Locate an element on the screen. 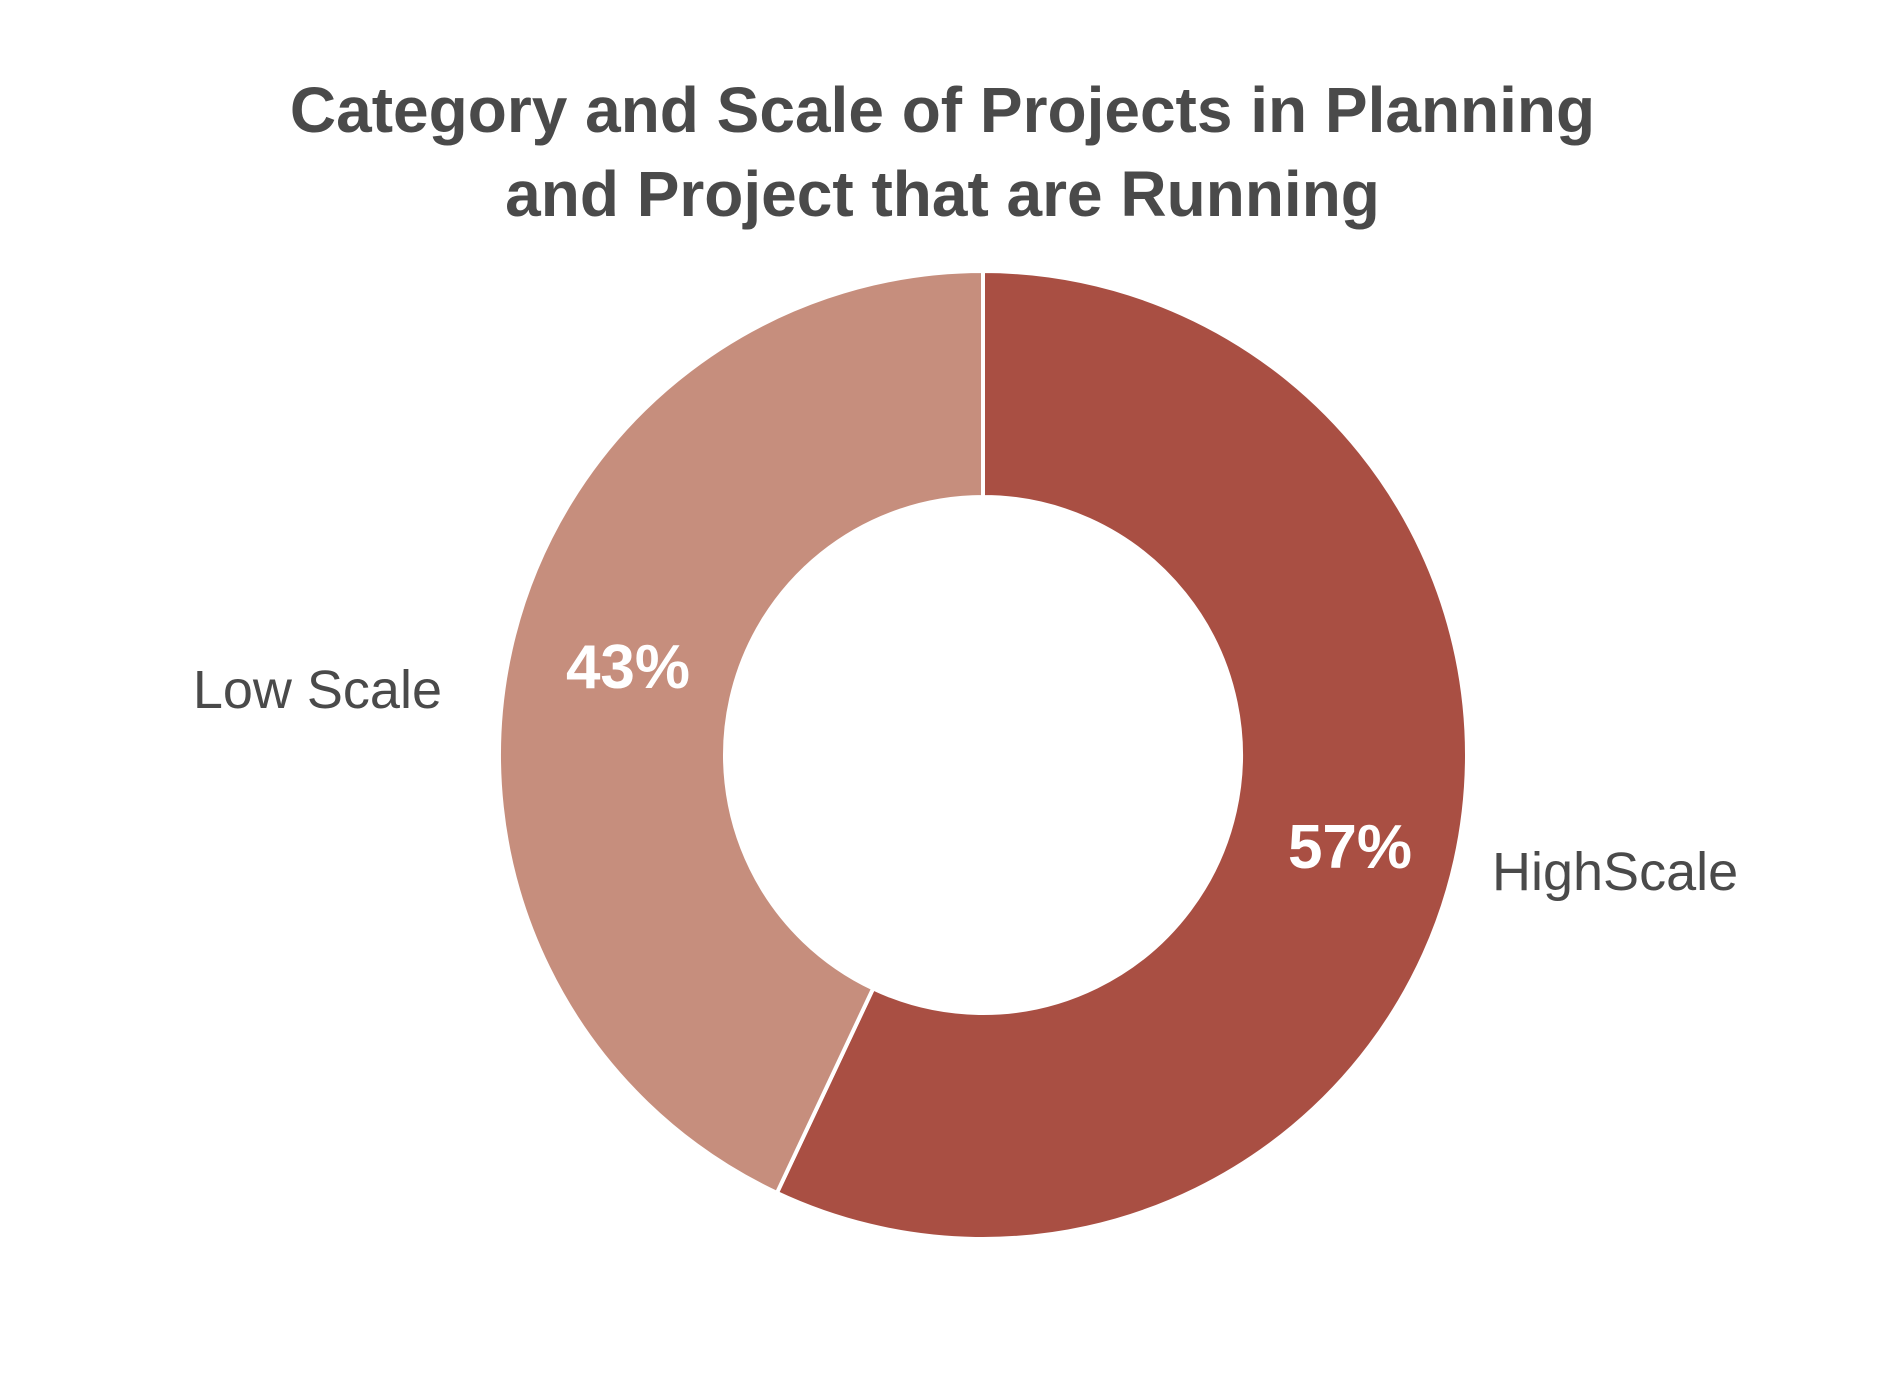  data-label-highscale: 57% is located at coordinates (1350, 847).